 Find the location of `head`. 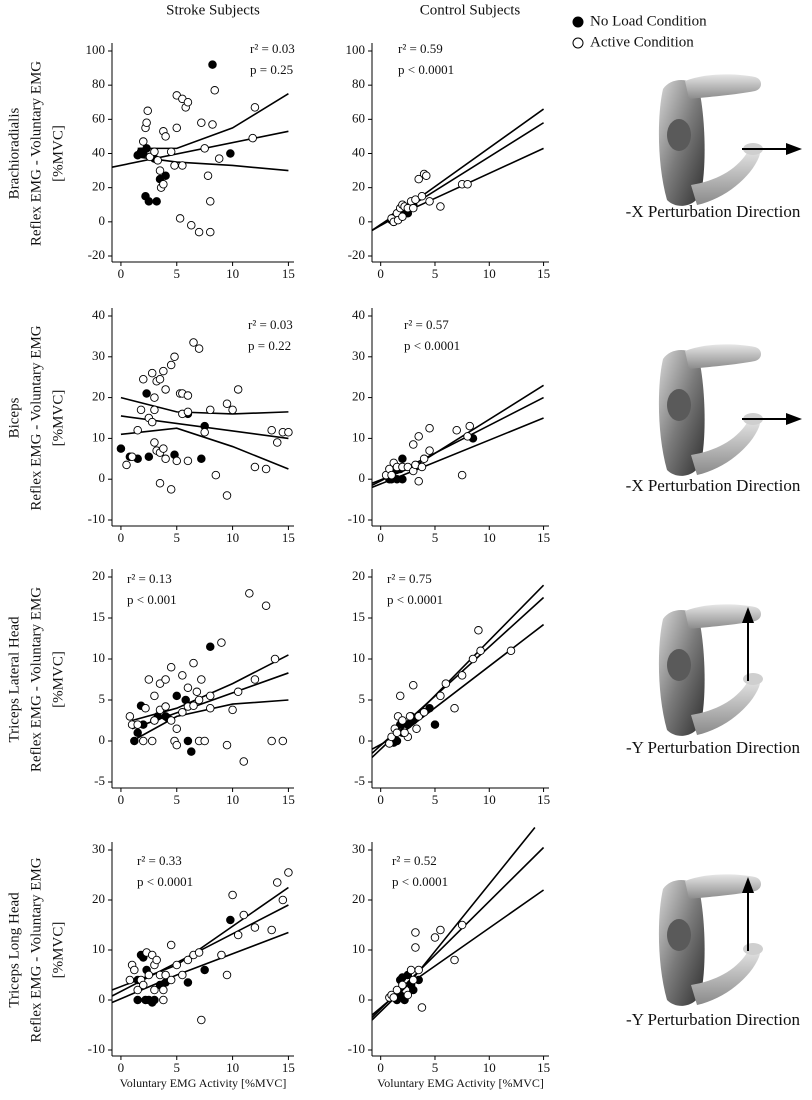

head is located at coordinates (679, 405).